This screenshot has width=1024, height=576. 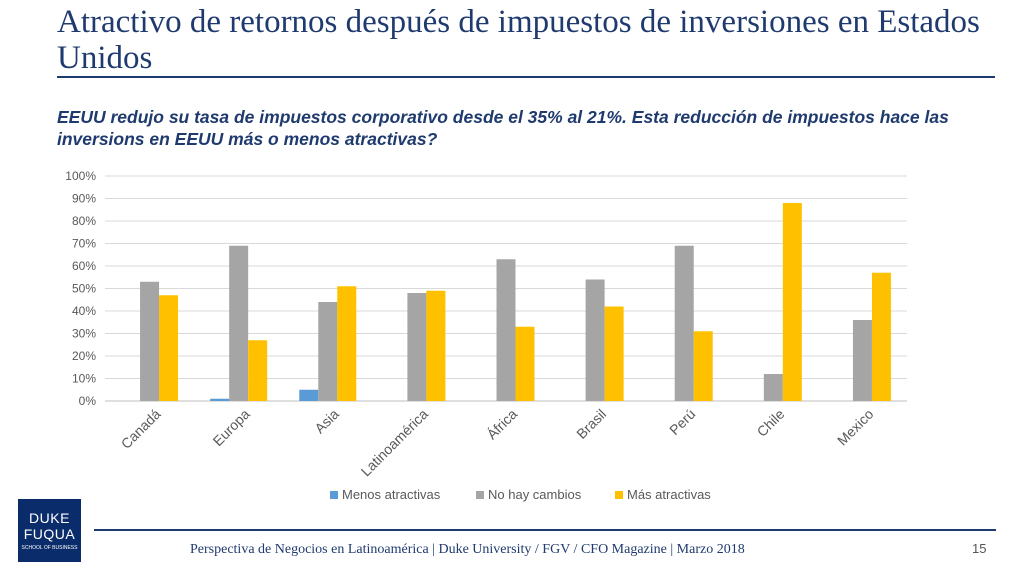 I want to click on footer-divider, so click(x=545, y=530).